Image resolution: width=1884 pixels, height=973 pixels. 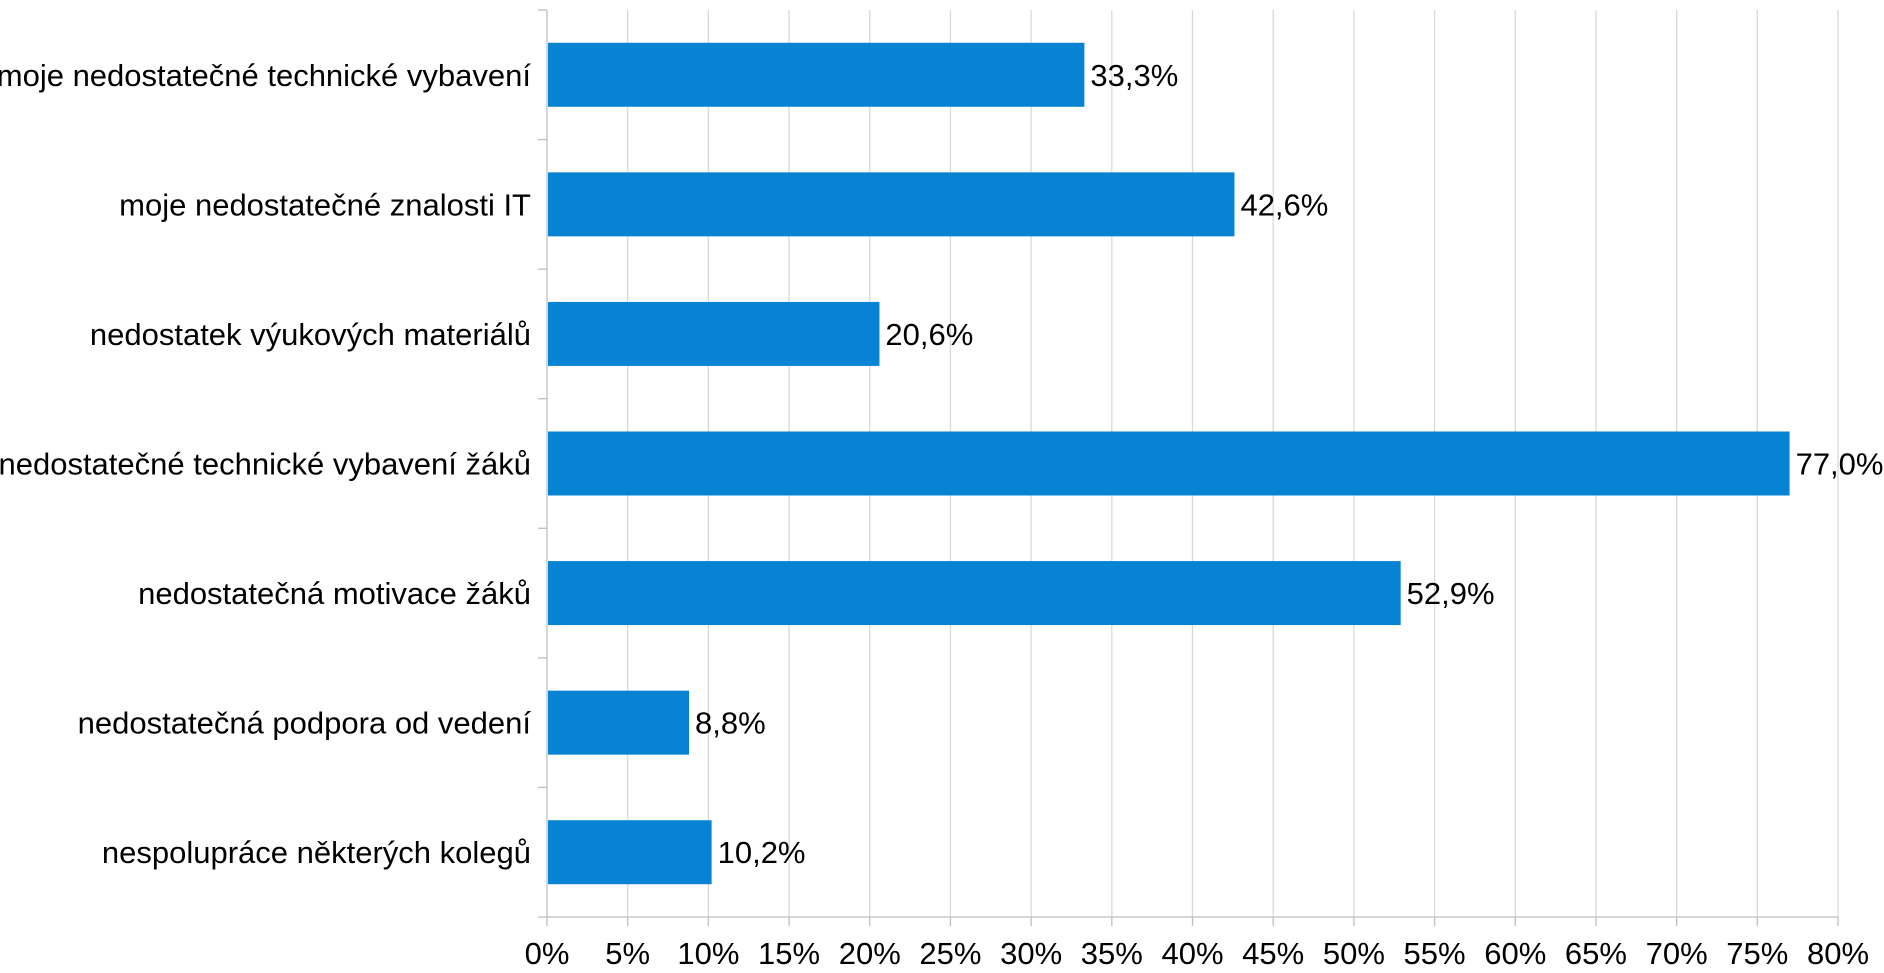 What do you see at coordinates (1838, 953) in the screenshot?
I see `x-tick-label: 80%` at bounding box center [1838, 953].